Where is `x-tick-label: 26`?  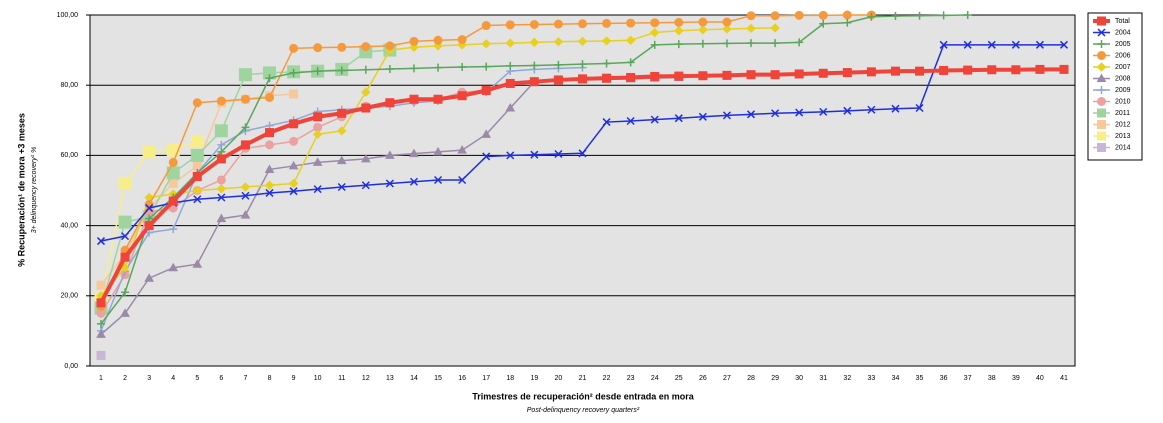
x-tick-label: 26 is located at coordinates (703, 378).